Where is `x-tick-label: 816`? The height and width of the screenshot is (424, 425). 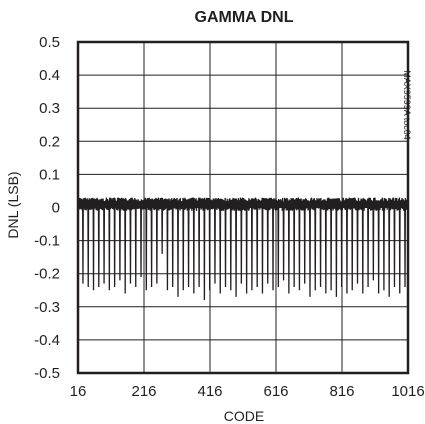 x-tick-label: 816 is located at coordinates (341, 391).